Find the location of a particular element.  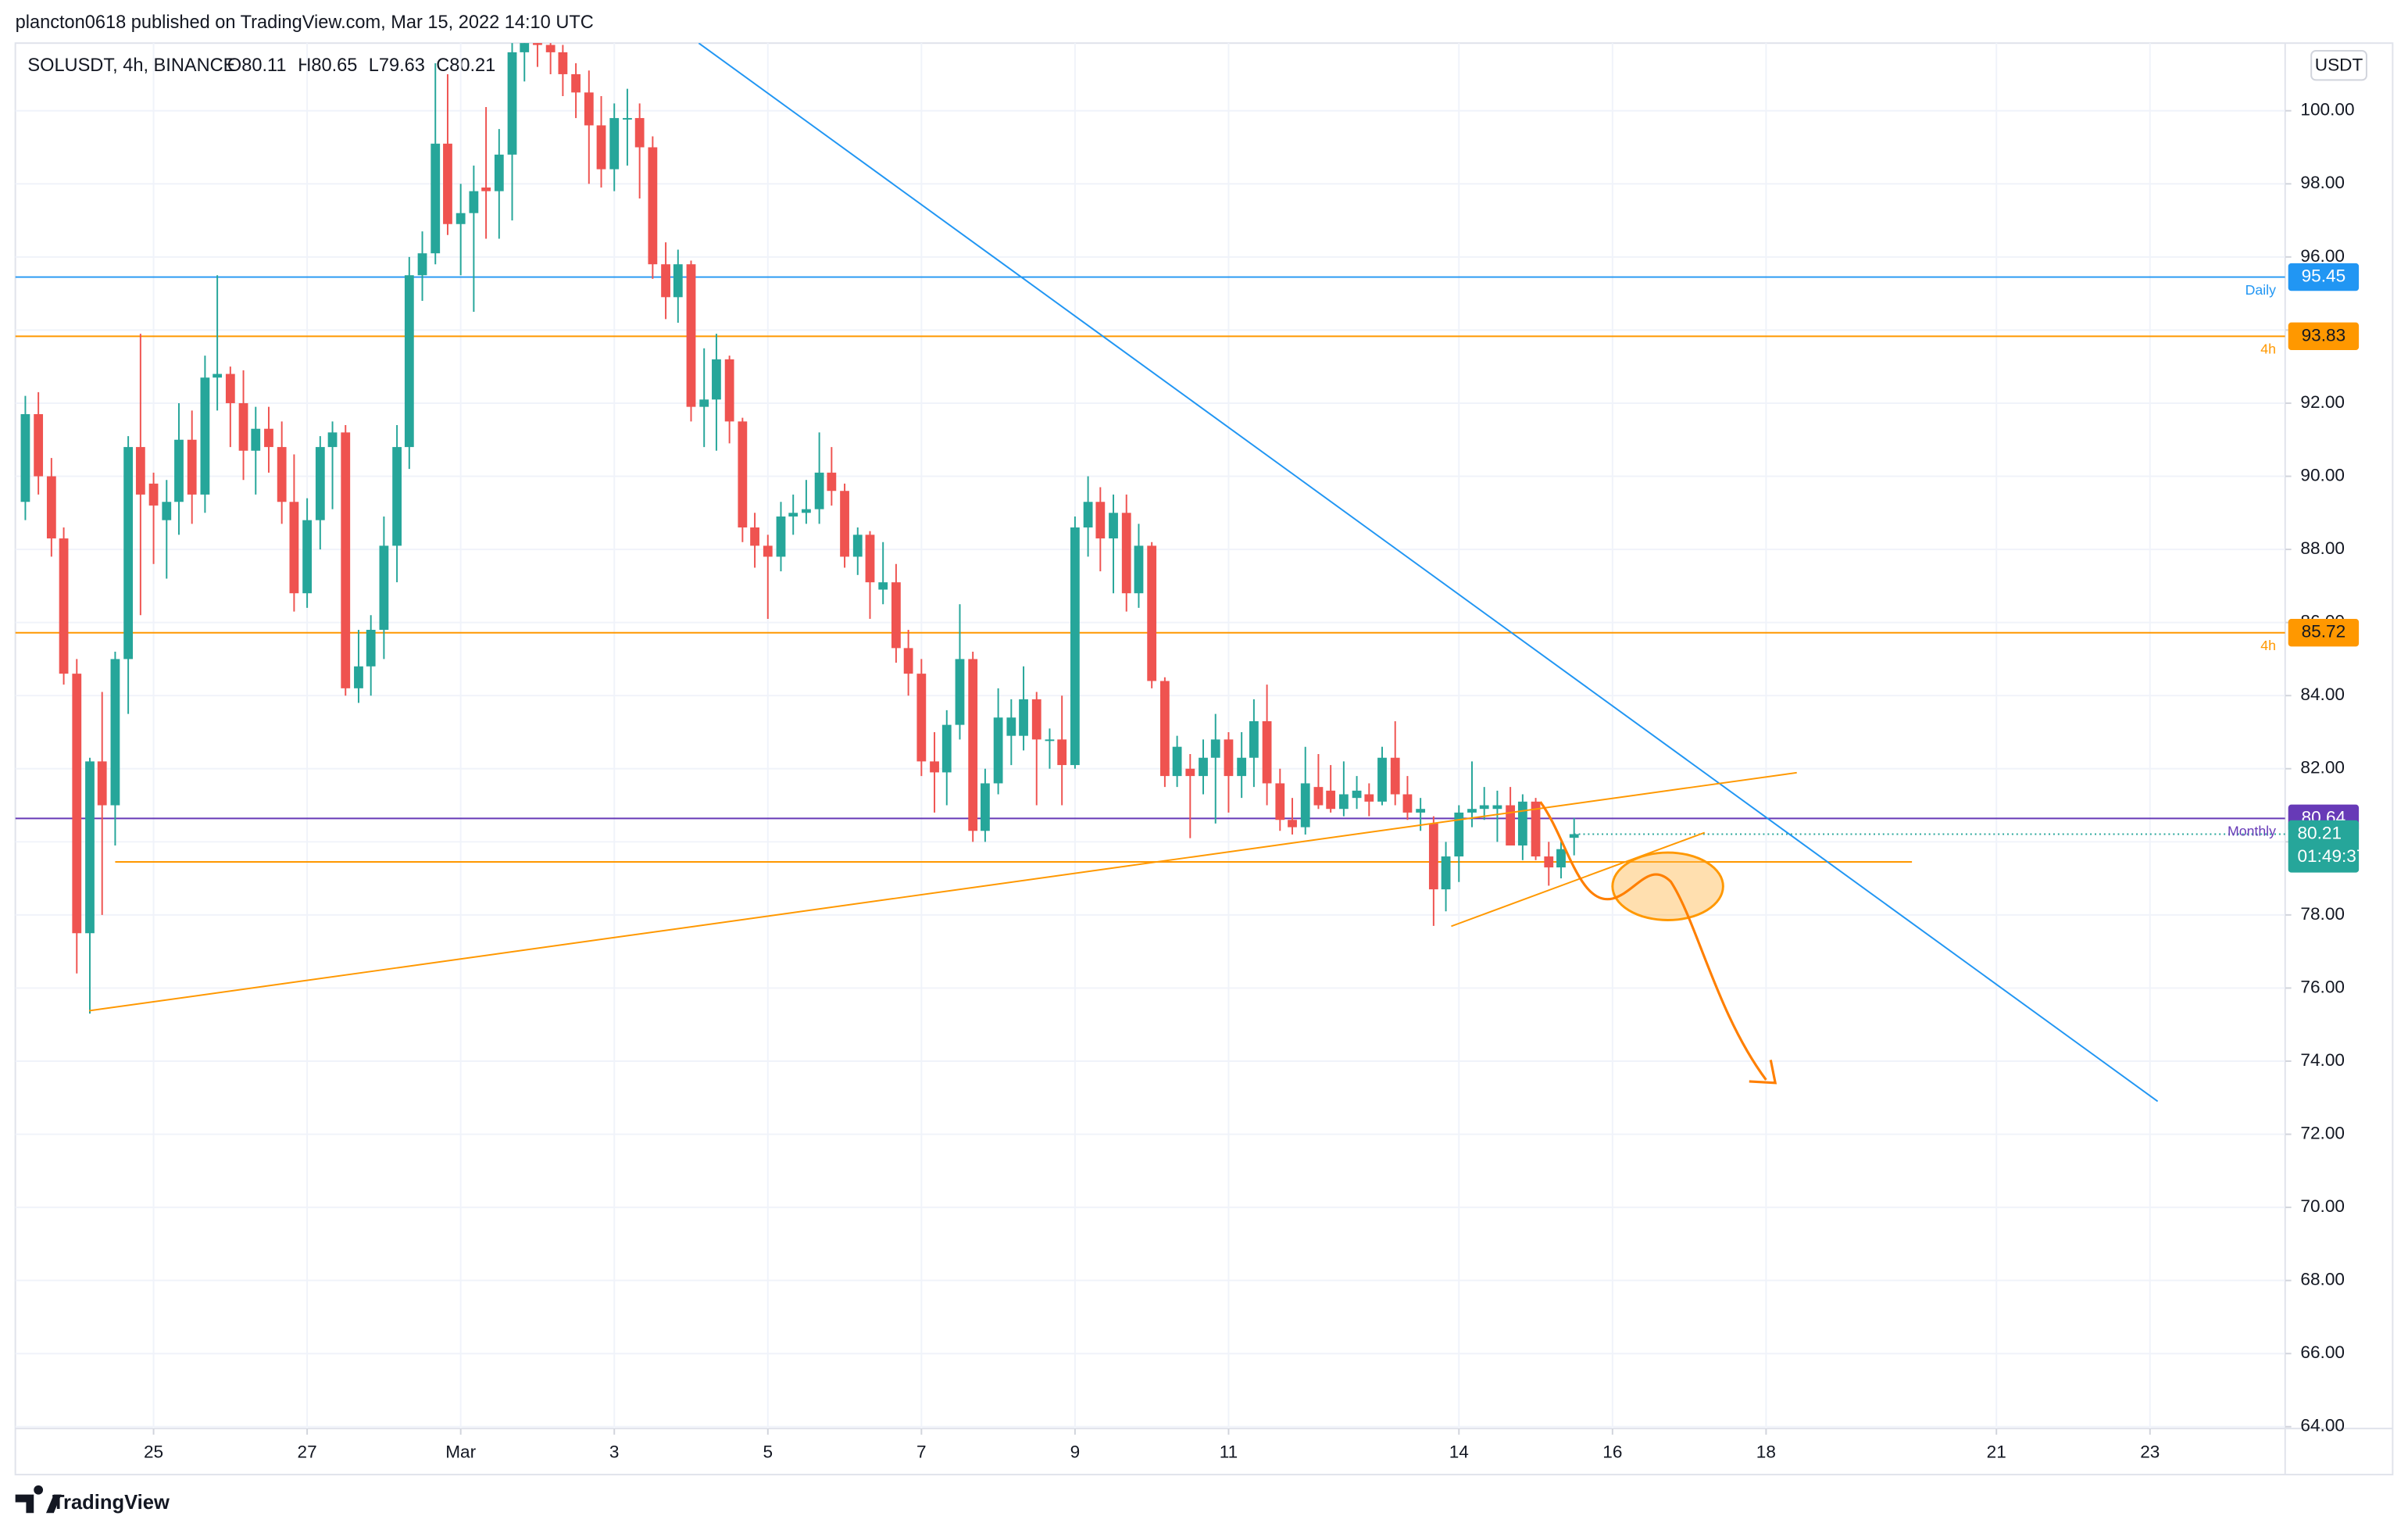

projection-arrow is located at coordinates (1653, 941).